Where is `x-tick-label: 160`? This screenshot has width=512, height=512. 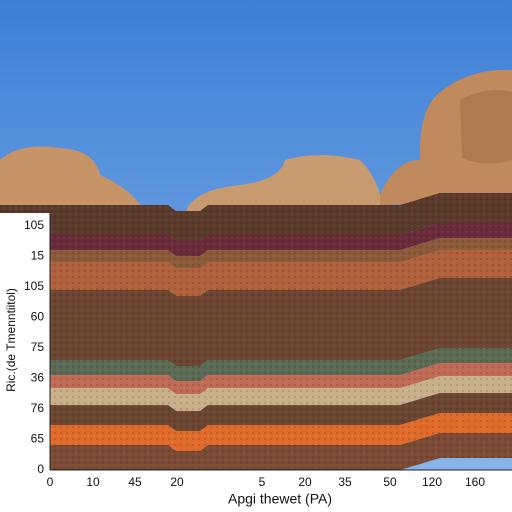
x-tick-label: 160 is located at coordinates (475, 482).